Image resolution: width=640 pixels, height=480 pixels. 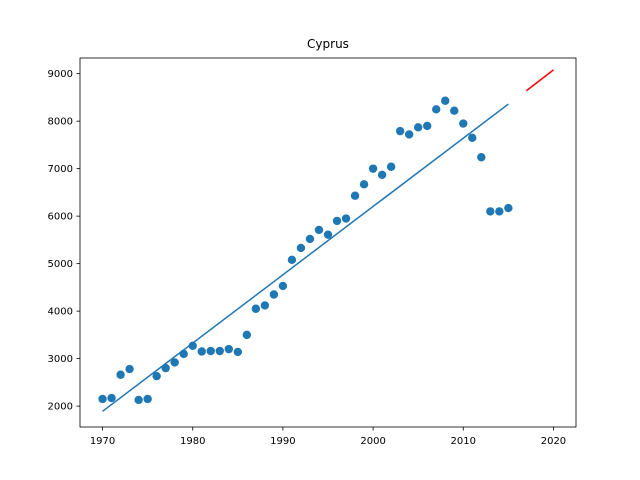 I want to click on x-tick-label: 2020, so click(x=553, y=441).